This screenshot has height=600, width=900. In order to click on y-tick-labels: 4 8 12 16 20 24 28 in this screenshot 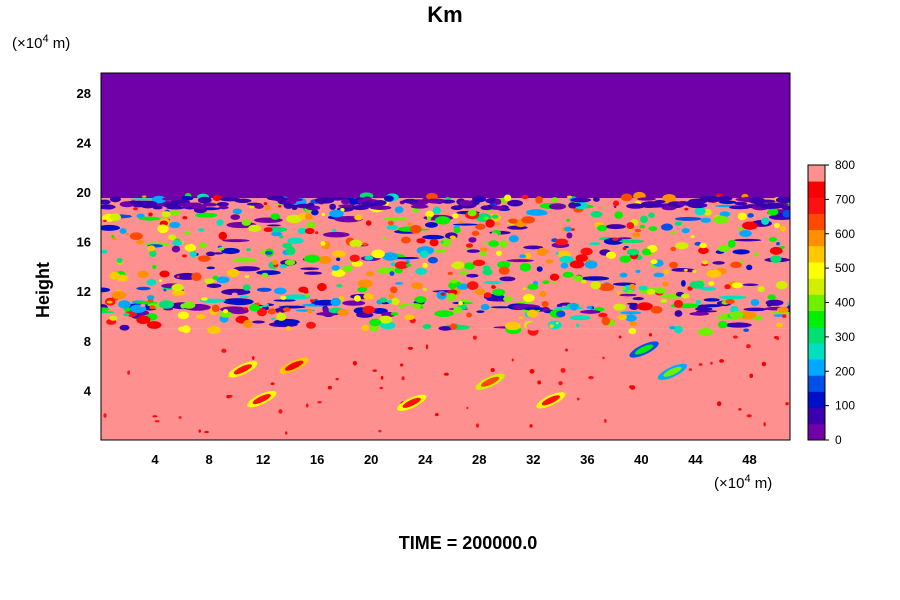, I will do `click(84, 242)`.